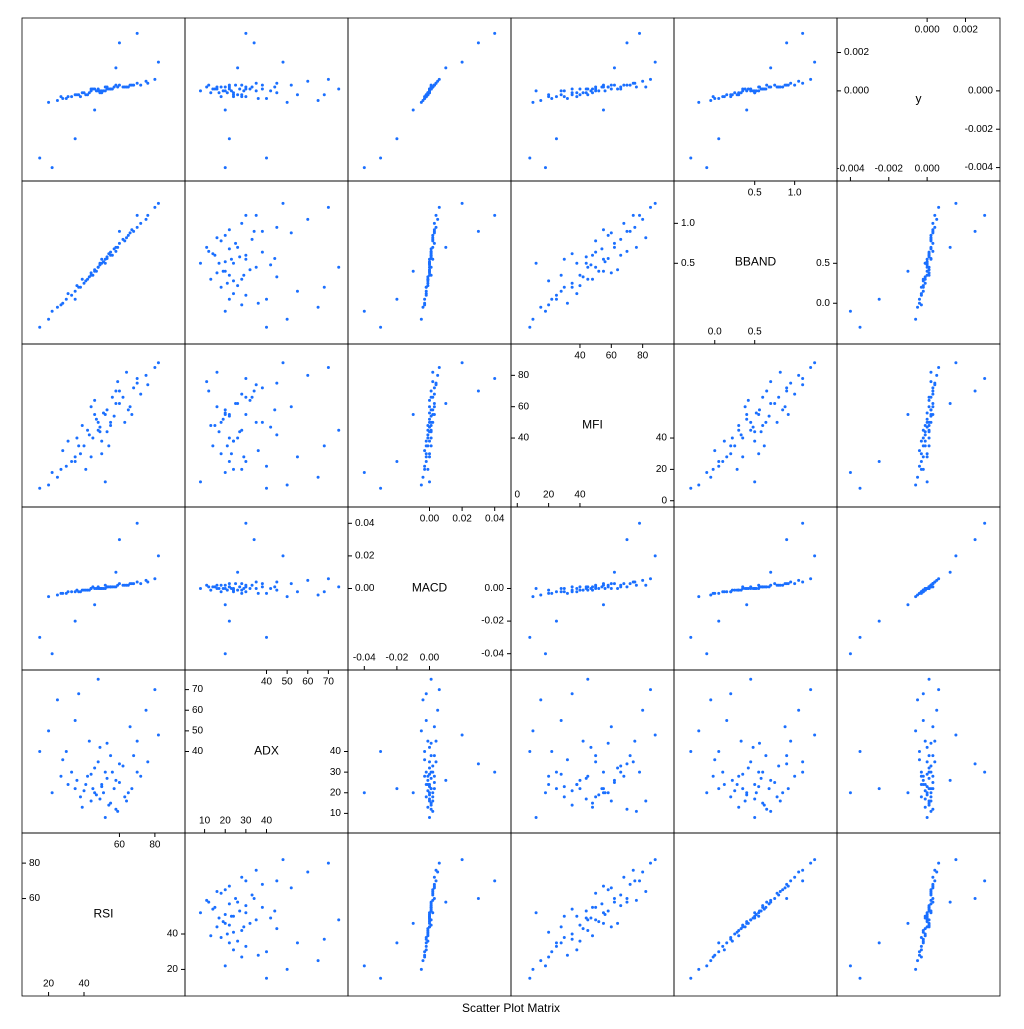 The width and height of the screenshot is (1024, 1029). I want to click on variable-name: BBAND, so click(756, 262).